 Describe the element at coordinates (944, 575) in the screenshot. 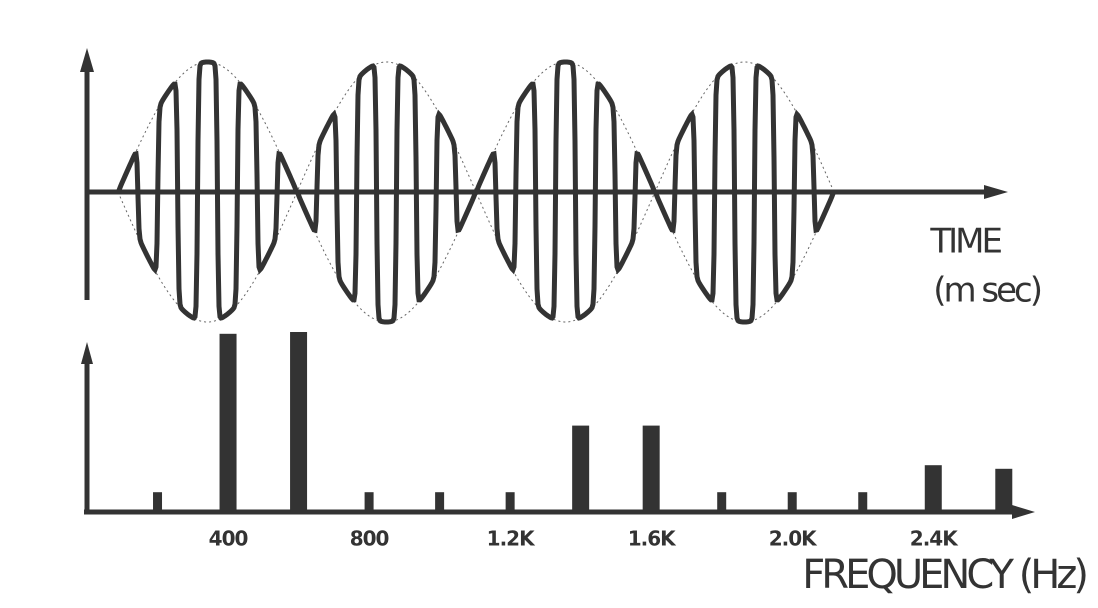

I see `x-axis-label: FREQUENCY (Hz)` at that location.